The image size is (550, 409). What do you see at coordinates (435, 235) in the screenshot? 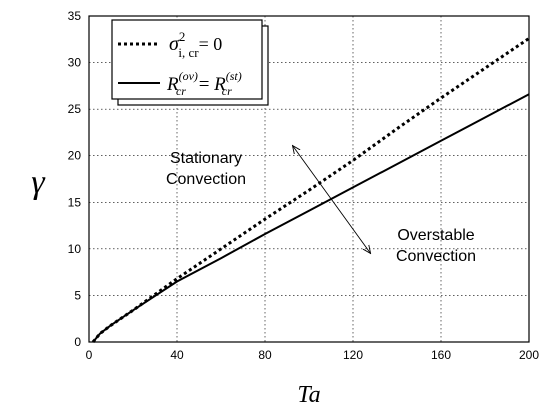
I see `annotation-overstable-line: Overstable` at bounding box center [435, 235].